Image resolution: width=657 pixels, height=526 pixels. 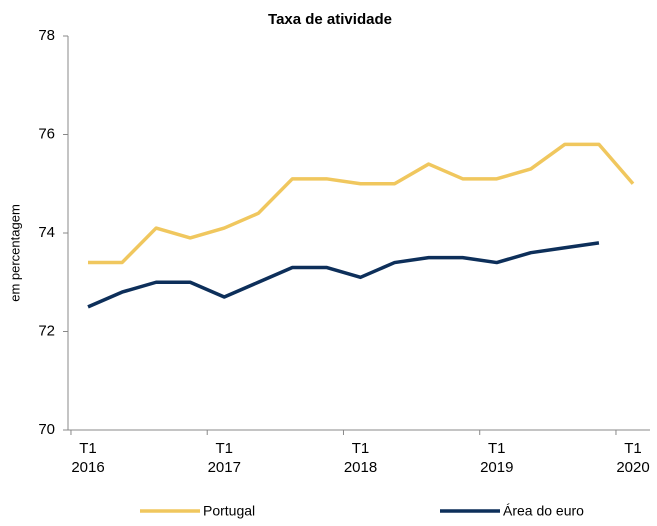 What do you see at coordinates (543, 511) in the screenshot?
I see `legend-label: Área do euro` at bounding box center [543, 511].